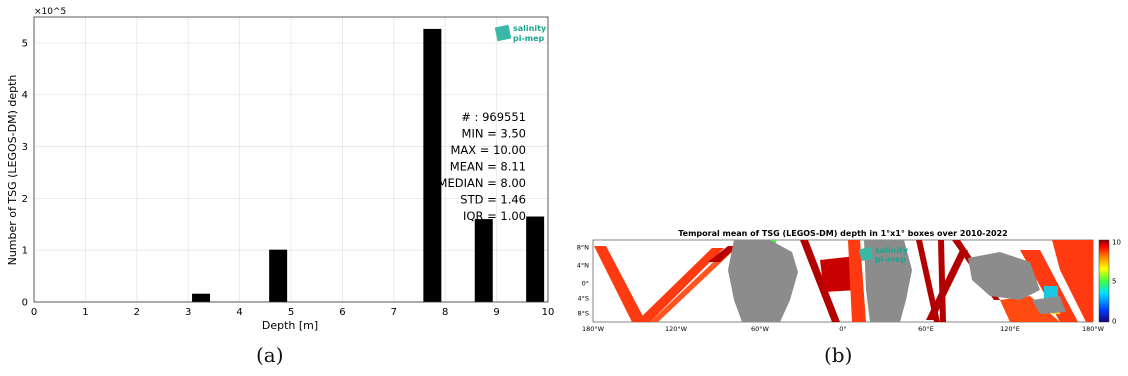  Describe the element at coordinates (583, 266) in the screenshot. I see `lat-label: 4°N` at that location.